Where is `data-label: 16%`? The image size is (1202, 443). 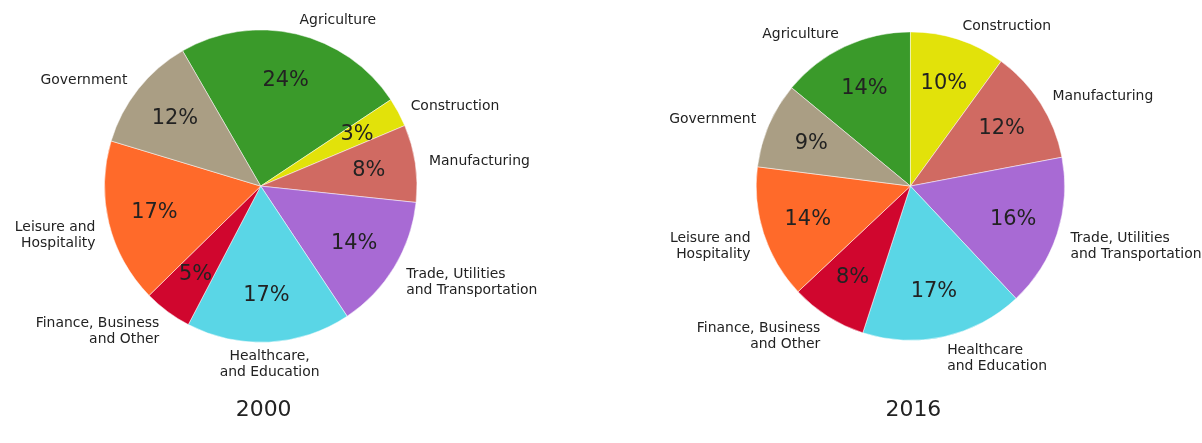 data-label: 16% is located at coordinates (1013, 218).